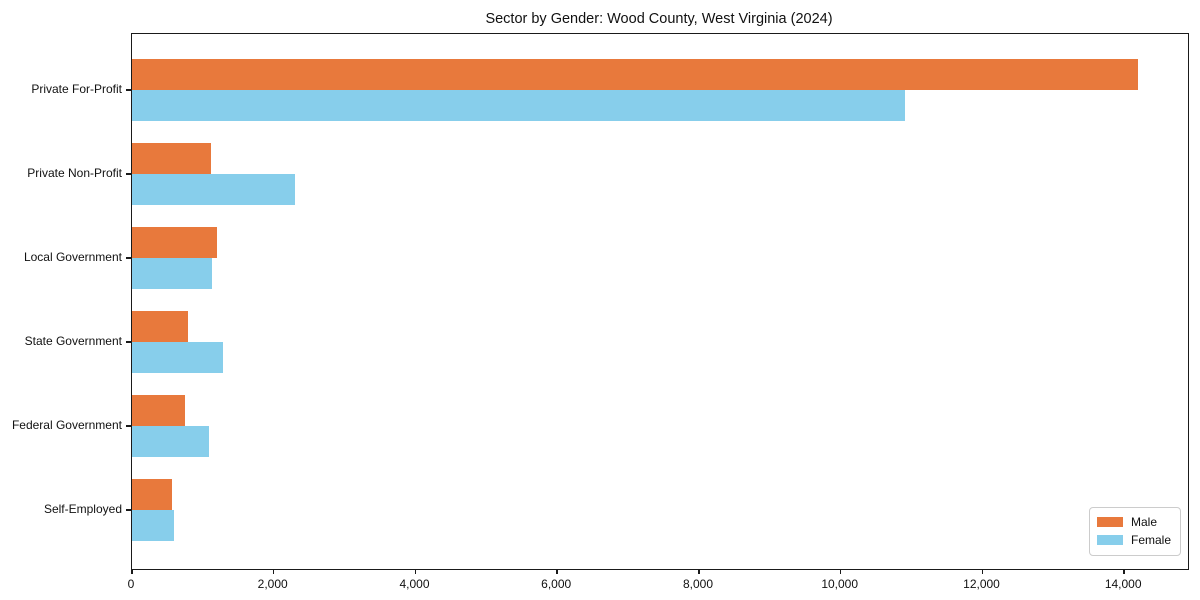  Describe the element at coordinates (698, 584) in the screenshot. I see `x-tick-label: 8,000` at that location.